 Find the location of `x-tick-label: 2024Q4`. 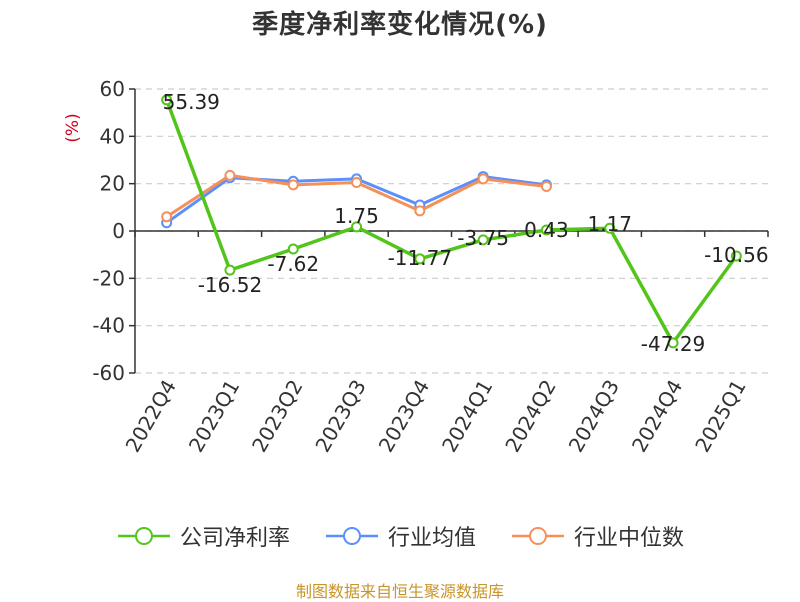

x-tick-label: 2024Q4 is located at coordinates (657, 416).